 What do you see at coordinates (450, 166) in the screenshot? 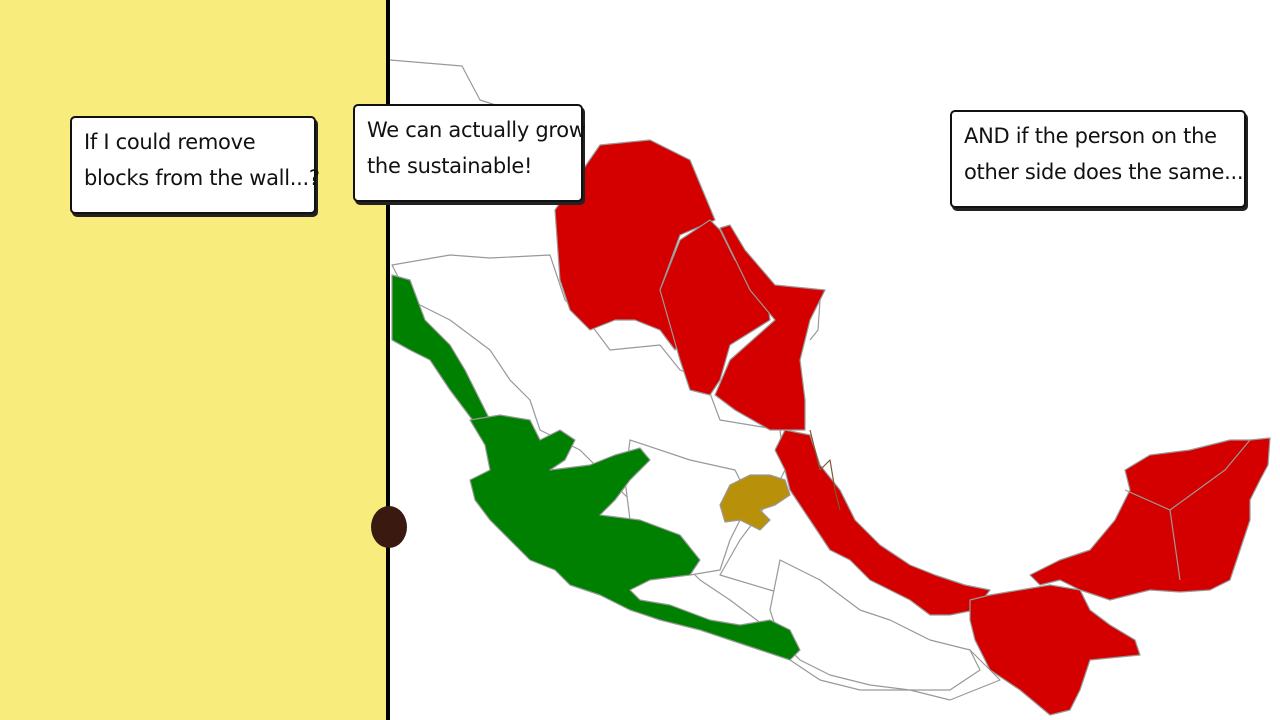
I see `bubble-middle-line2: the sustainable!` at bounding box center [450, 166].